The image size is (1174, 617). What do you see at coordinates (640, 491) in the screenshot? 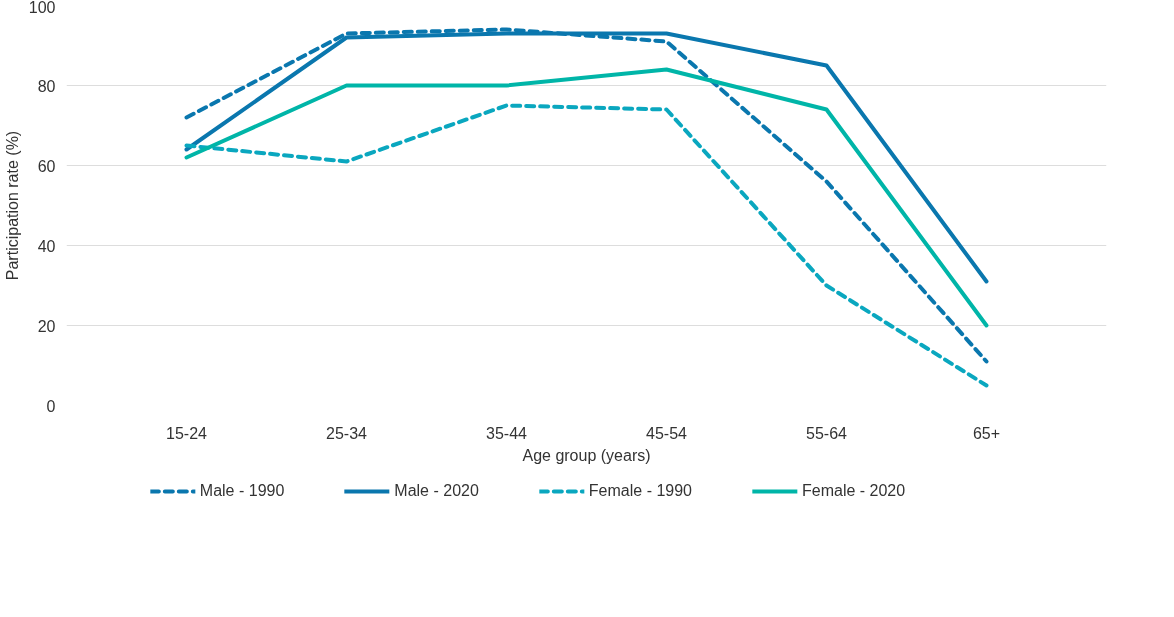
I see `legend-label: Female - 1990` at bounding box center [640, 491].